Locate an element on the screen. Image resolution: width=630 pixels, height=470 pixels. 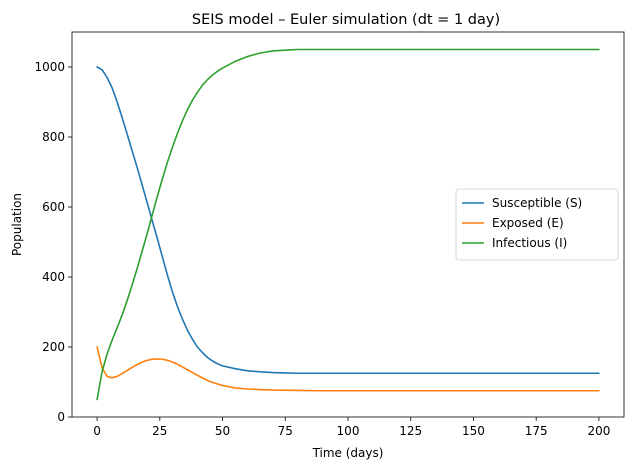
x-tick-label: 75 is located at coordinates (285, 431).